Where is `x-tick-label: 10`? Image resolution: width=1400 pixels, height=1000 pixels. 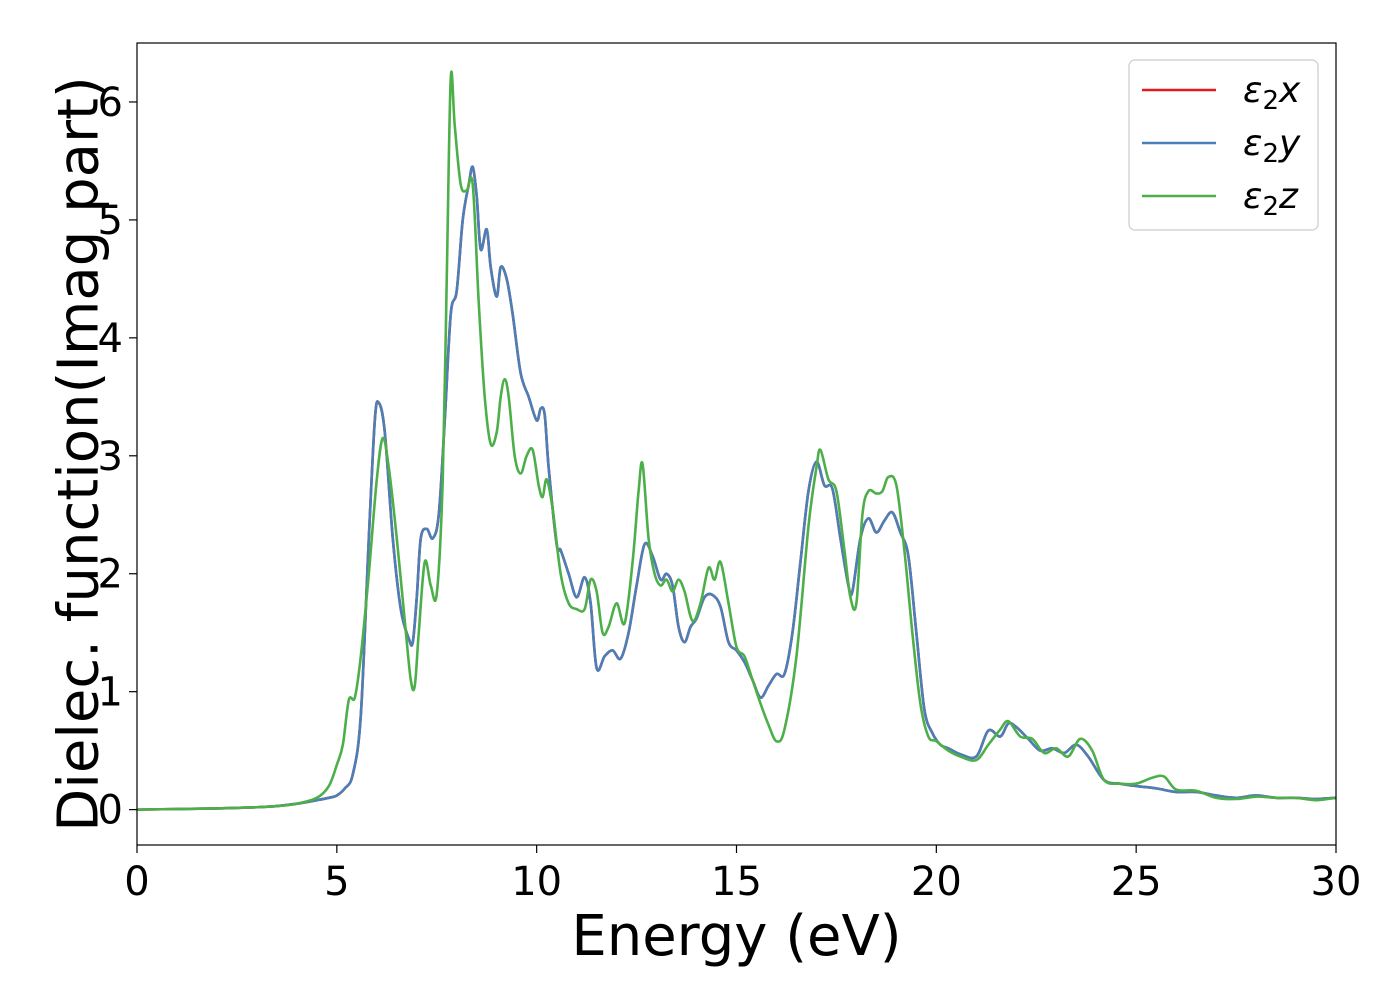
x-tick-label: 10 is located at coordinates (536, 882).